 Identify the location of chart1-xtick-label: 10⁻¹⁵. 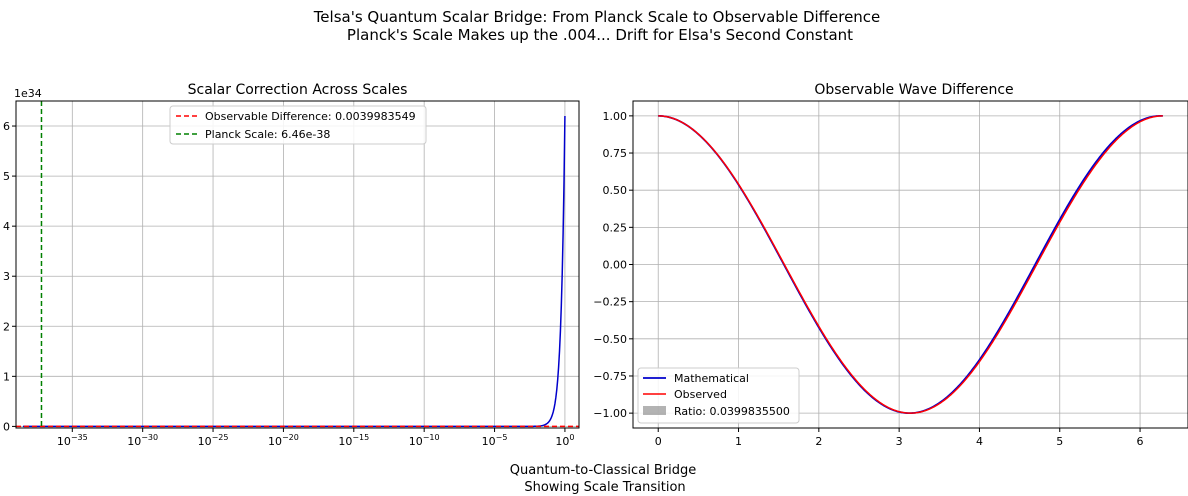
(353, 440).